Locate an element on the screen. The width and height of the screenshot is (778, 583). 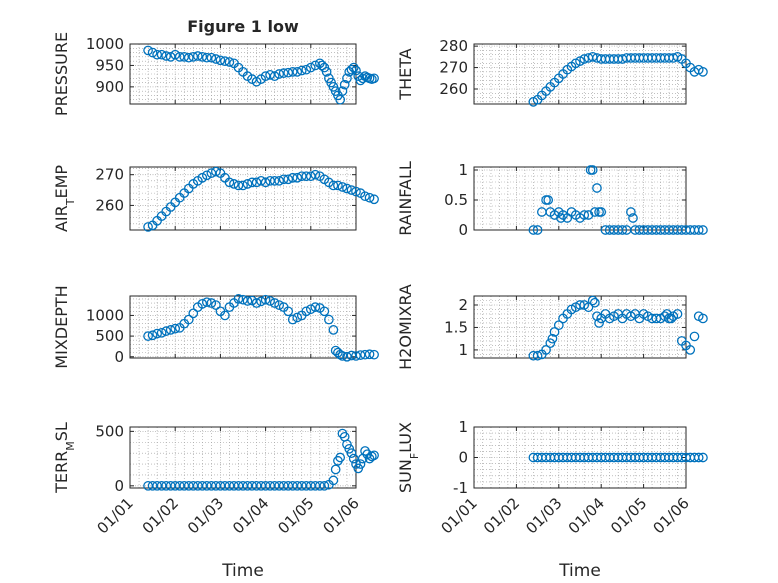
x-tick-label: 01/05 is located at coordinates (628, 515).